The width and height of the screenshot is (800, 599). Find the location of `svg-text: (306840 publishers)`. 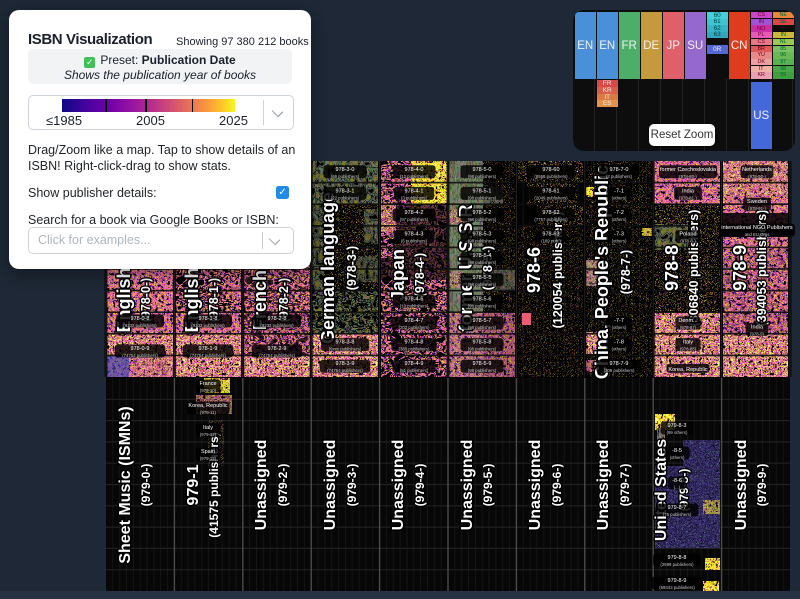

svg-text: (306840 publishers) is located at coordinates (694, 268).